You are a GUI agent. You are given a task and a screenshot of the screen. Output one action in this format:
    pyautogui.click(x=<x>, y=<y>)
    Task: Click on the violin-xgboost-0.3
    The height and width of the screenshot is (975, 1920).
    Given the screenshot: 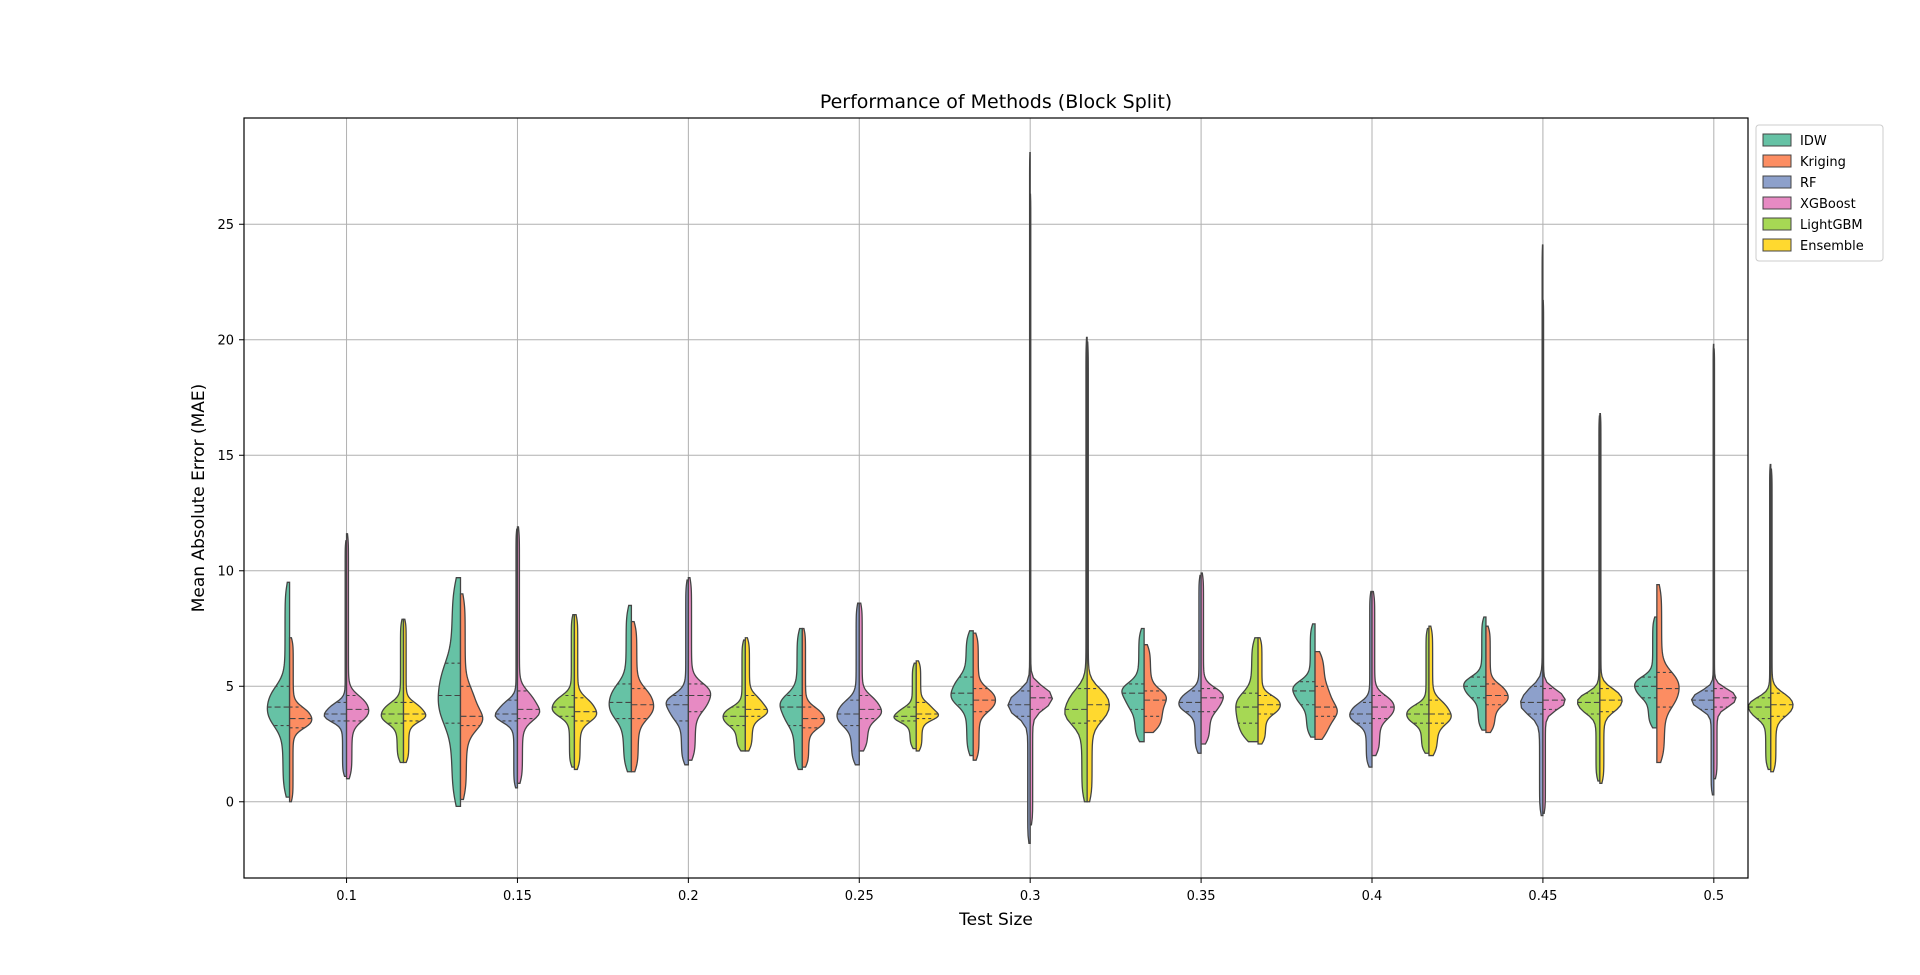 What is the action you would take?
    pyautogui.click(x=1041, y=509)
    